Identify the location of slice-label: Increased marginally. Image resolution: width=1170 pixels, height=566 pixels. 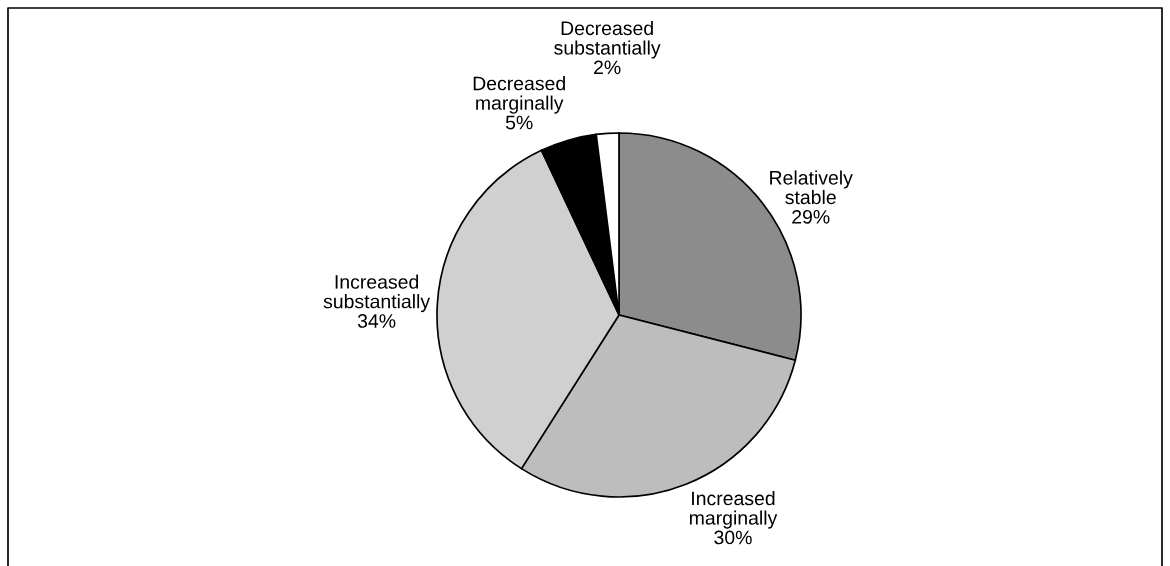
(733, 509).